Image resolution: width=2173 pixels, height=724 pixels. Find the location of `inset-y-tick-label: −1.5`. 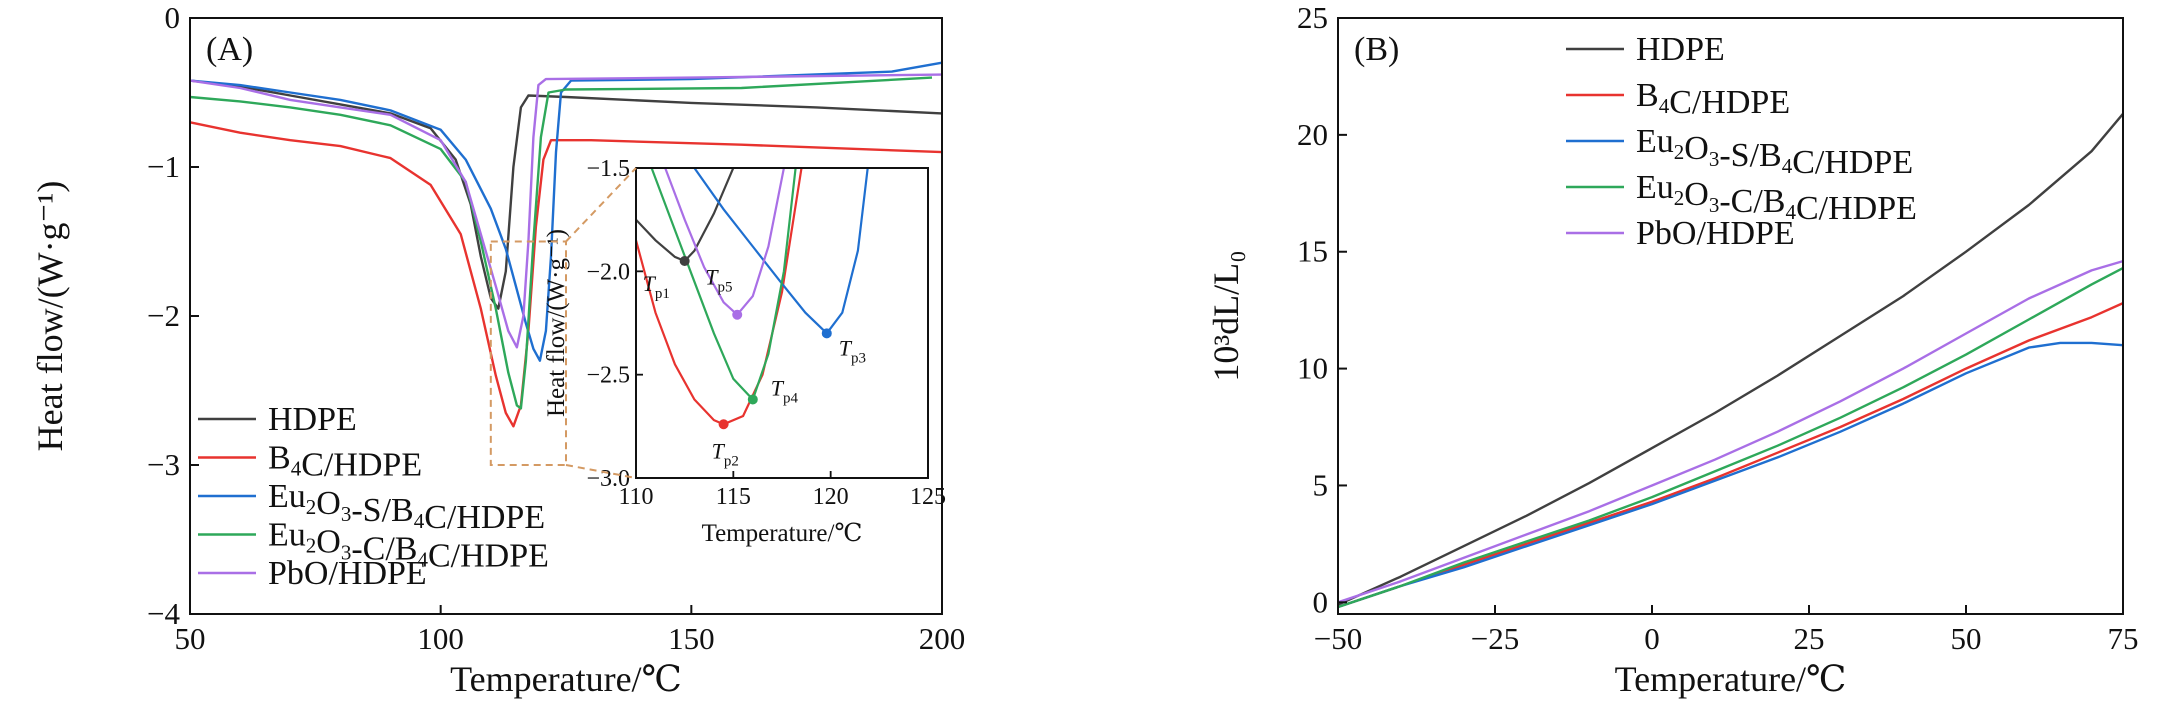

inset-y-tick-label: −1.5 is located at coordinates (608, 169).